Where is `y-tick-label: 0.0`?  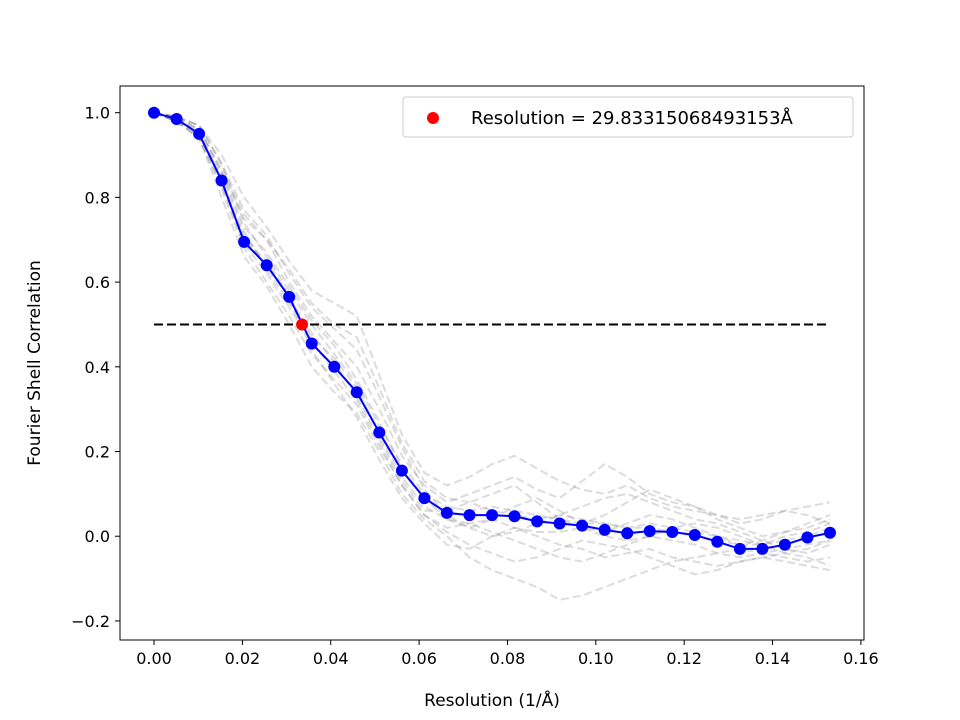
y-tick-label: 0.0 is located at coordinates (97, 536).